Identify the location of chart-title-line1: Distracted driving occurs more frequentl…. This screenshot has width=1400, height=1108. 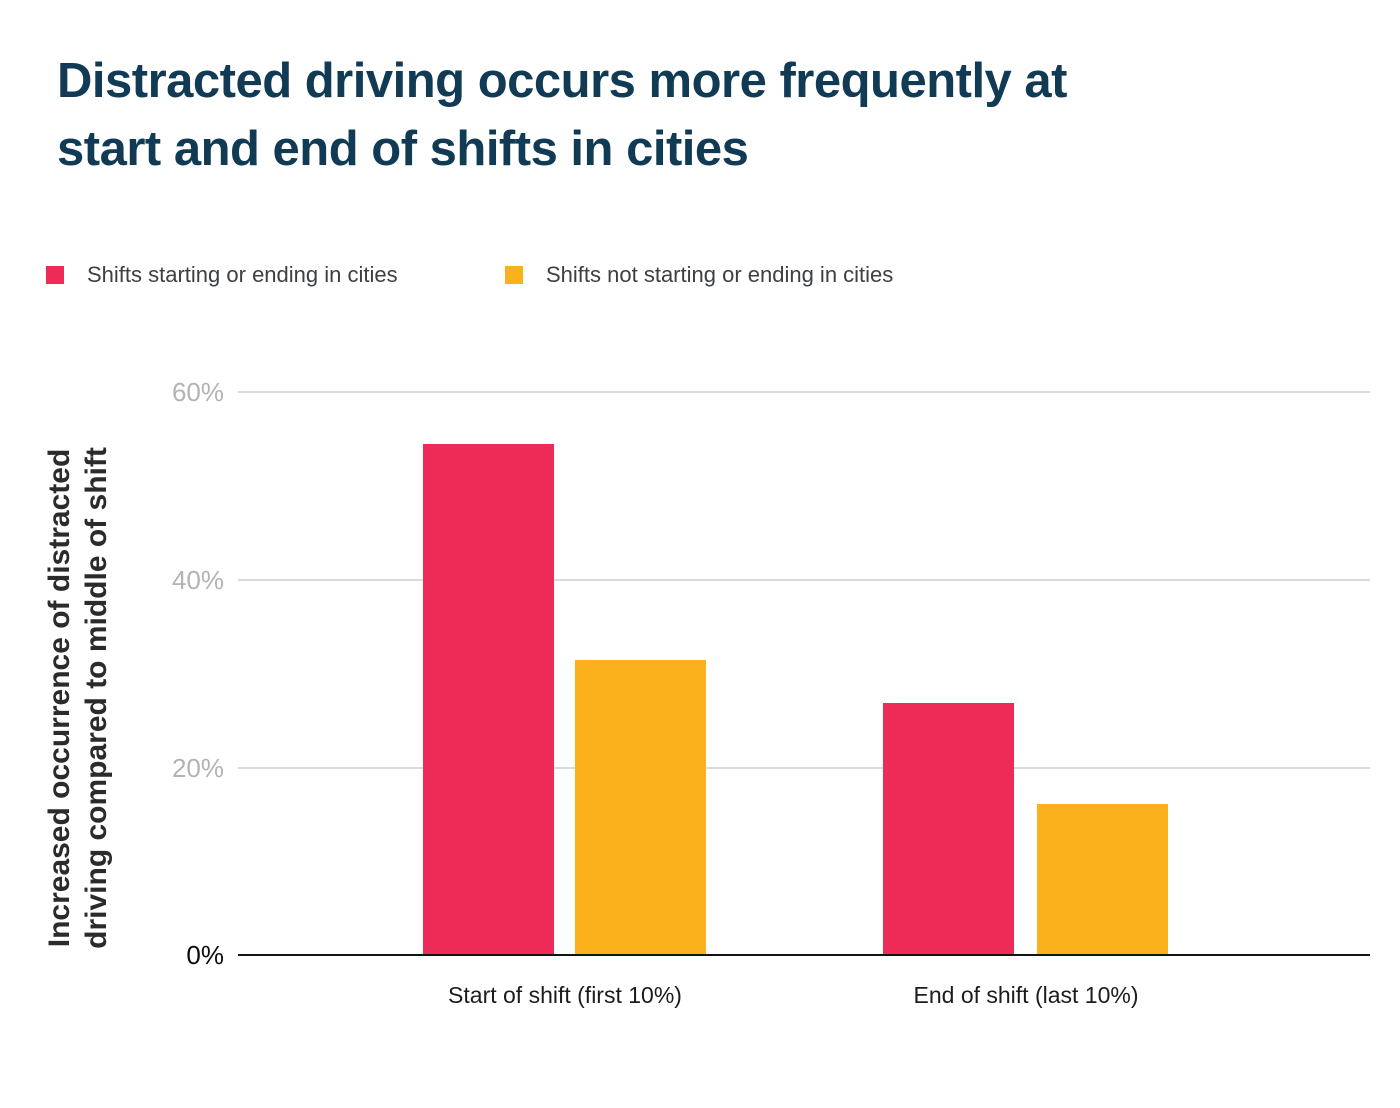
(562, 81).